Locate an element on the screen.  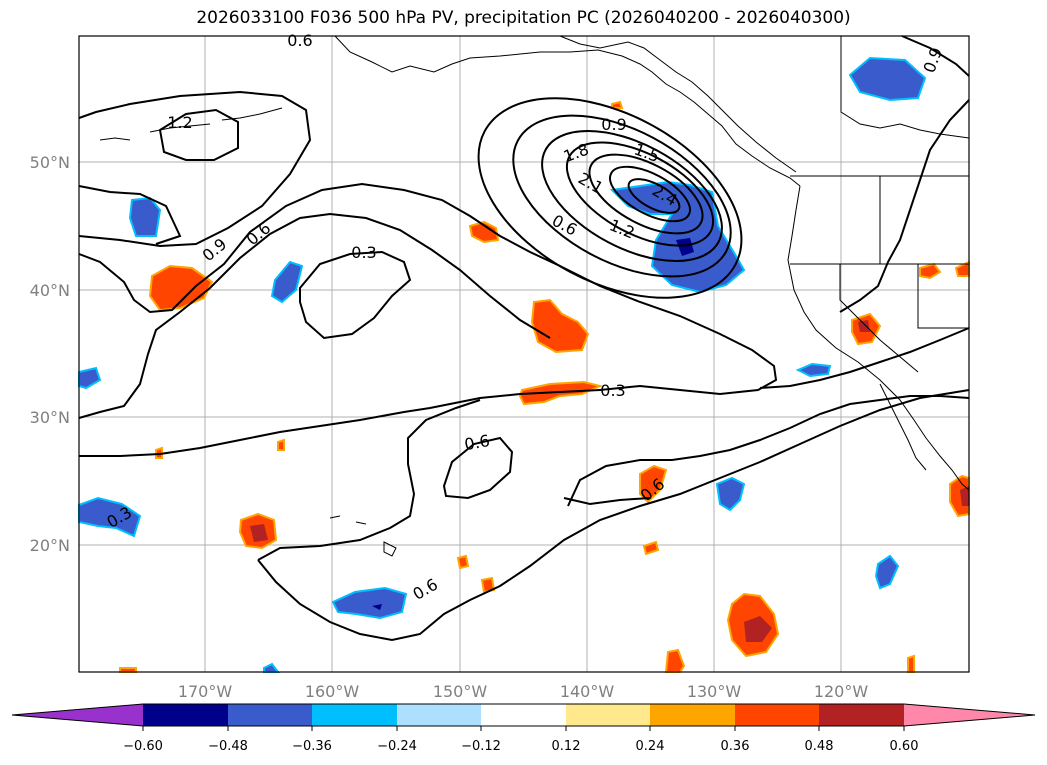
colorbar-tick-label: 0.48 is located at coordinates (819, 746).